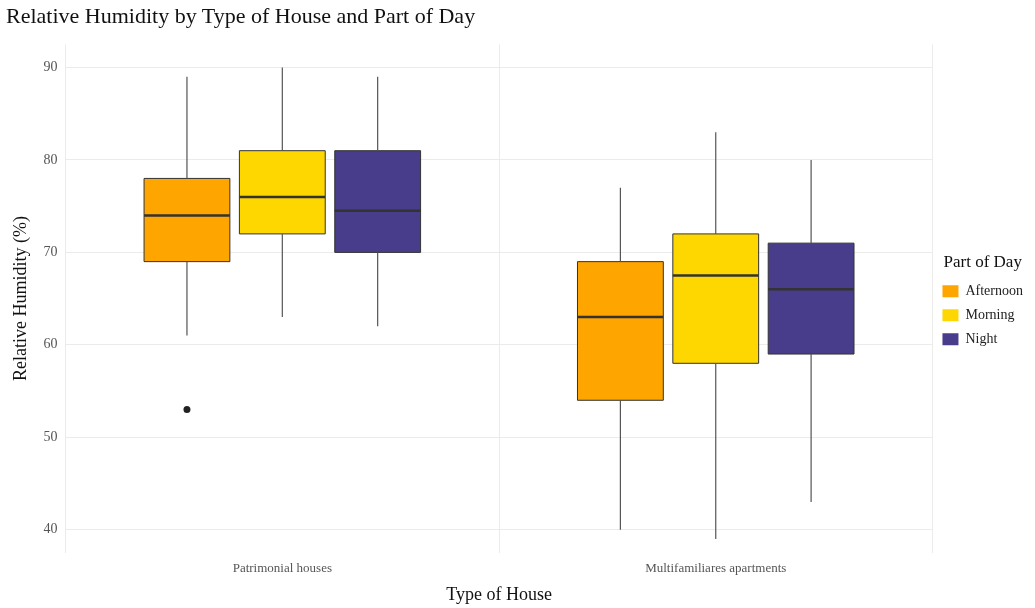  I want to click on y-tick-label: 40, so click(50, 529).